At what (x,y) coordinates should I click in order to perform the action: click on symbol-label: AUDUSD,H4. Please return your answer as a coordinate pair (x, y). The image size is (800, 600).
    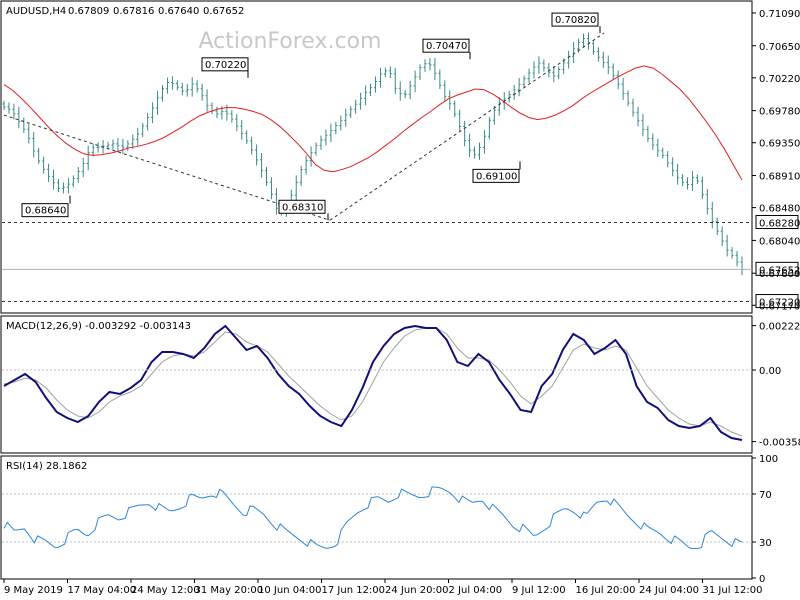
    Looking at the image, I should click on (36, 11).